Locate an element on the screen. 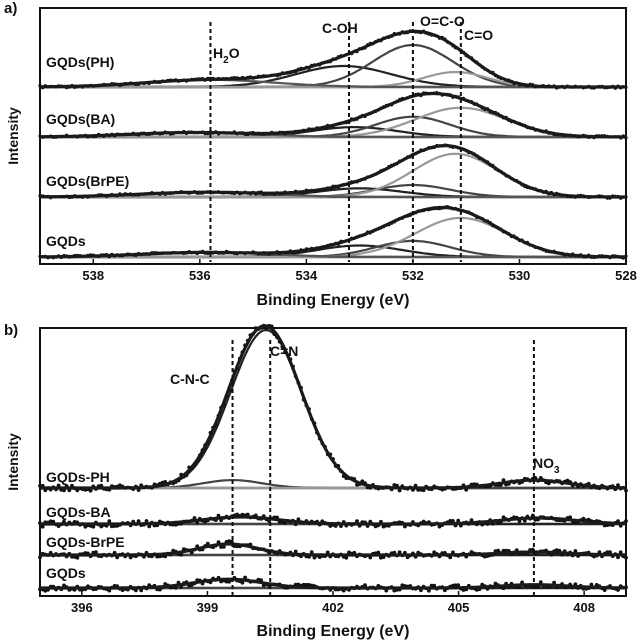 The image size is (640, 640). series-gqds-brpe is located at coordinates (333, 171).